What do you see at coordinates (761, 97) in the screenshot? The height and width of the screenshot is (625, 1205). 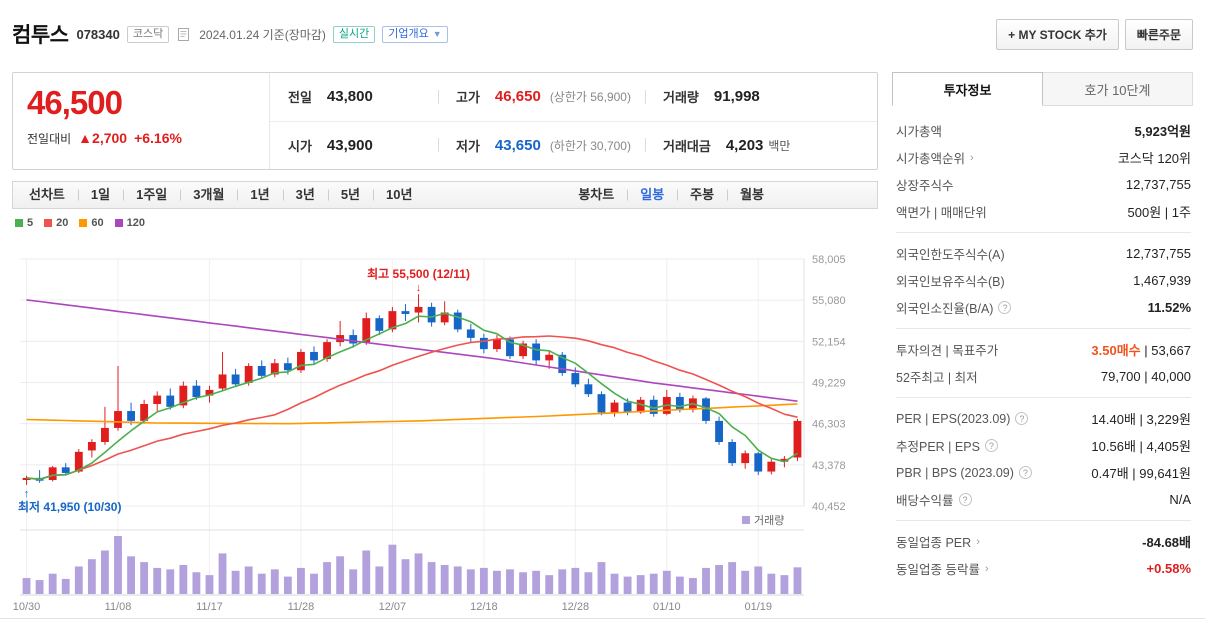 I see `volume-cell: 거래량 91,998` at bounding box center [761, 97].